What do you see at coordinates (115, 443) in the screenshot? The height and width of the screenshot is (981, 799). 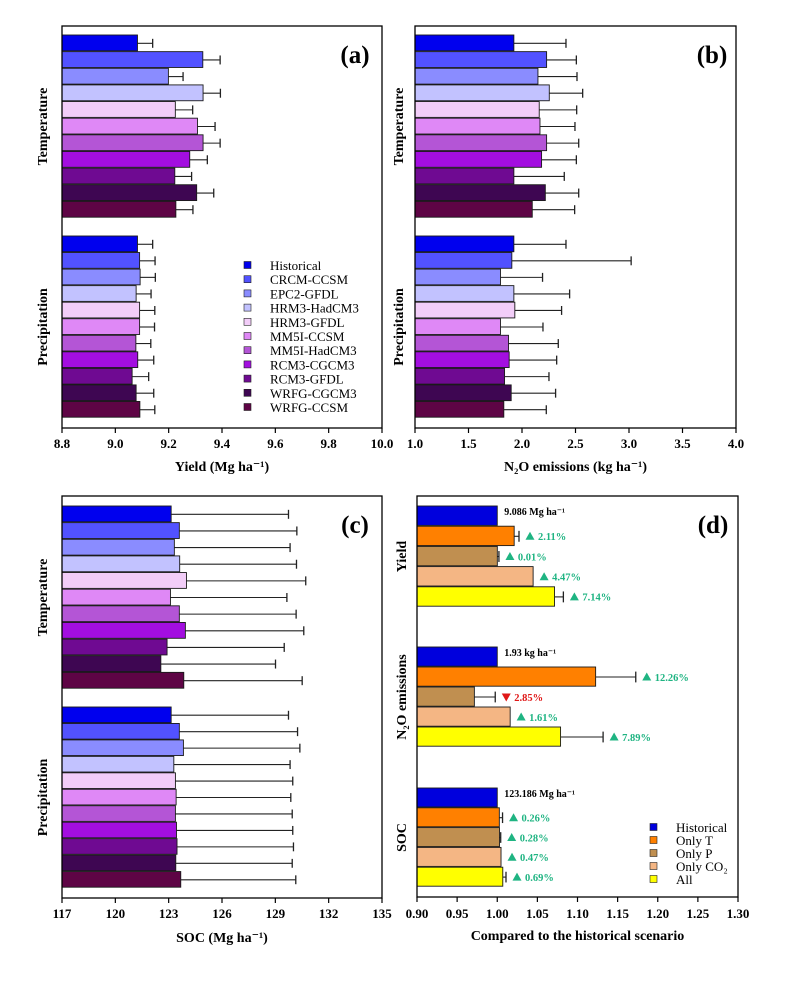 I see `x-tick-label: 9.0` at bounding box center [115, 443].